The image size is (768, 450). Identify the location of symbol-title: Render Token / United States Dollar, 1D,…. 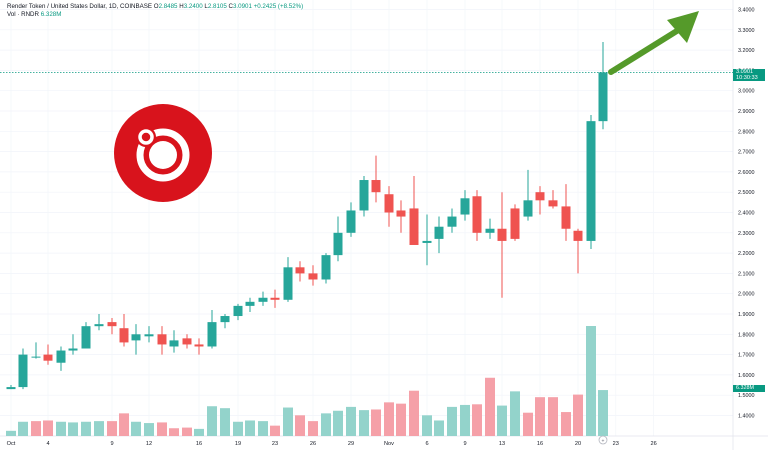
(80, 6).